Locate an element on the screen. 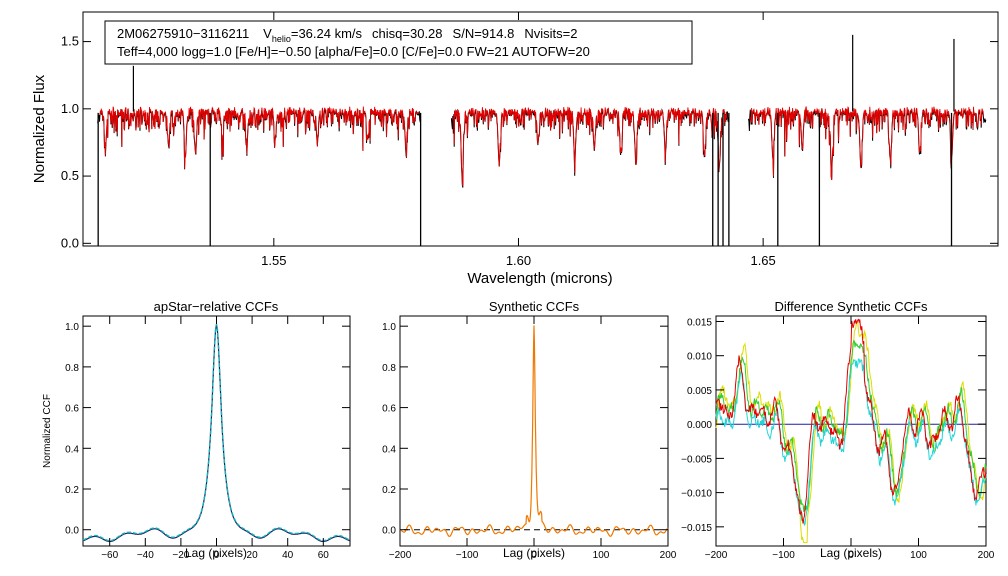  apstar-ccf-x-tick-label: 0 is located at coordinates (217, 555).